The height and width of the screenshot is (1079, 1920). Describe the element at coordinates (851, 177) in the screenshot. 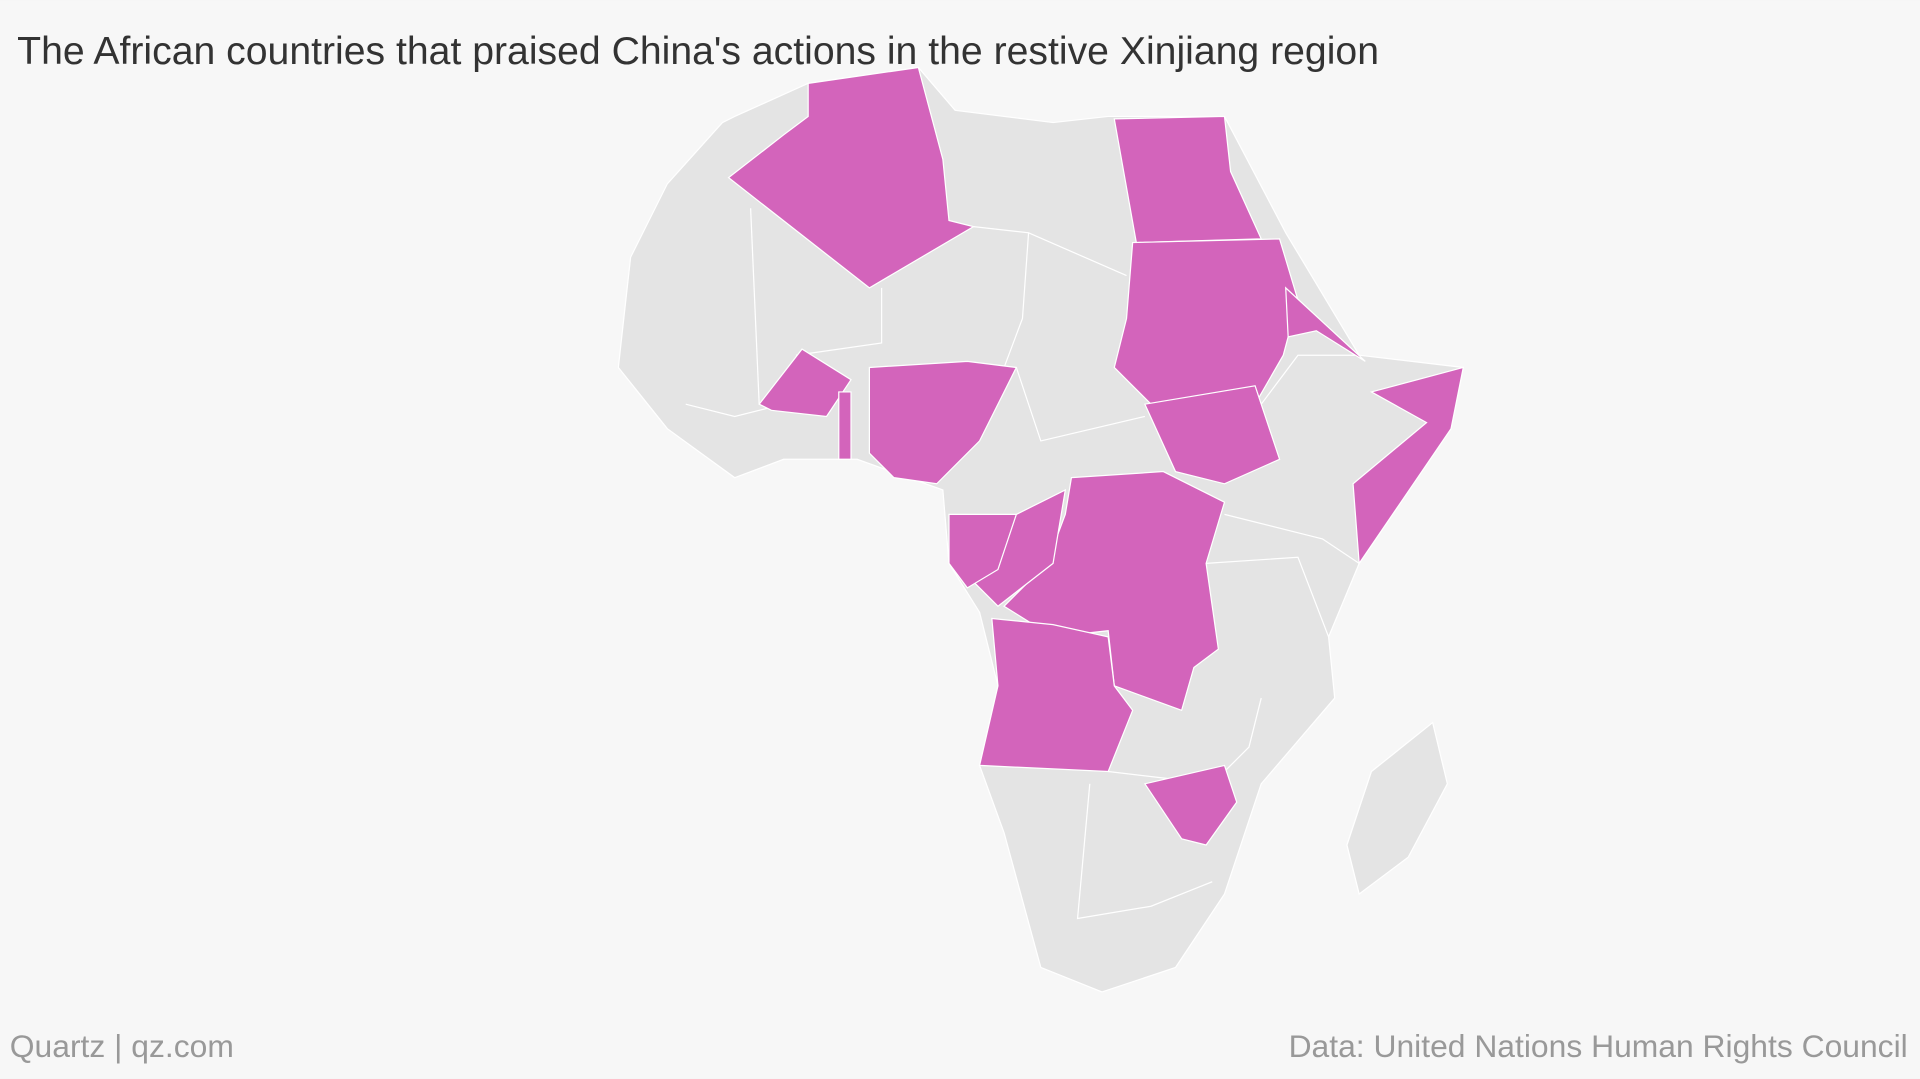

I see `algeria` at that location.